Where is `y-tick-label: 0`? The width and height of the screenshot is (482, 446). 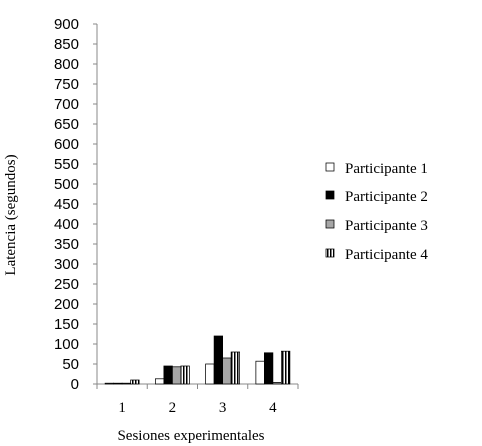 y-tick-label: 0 is located at coordinates (75, 384).